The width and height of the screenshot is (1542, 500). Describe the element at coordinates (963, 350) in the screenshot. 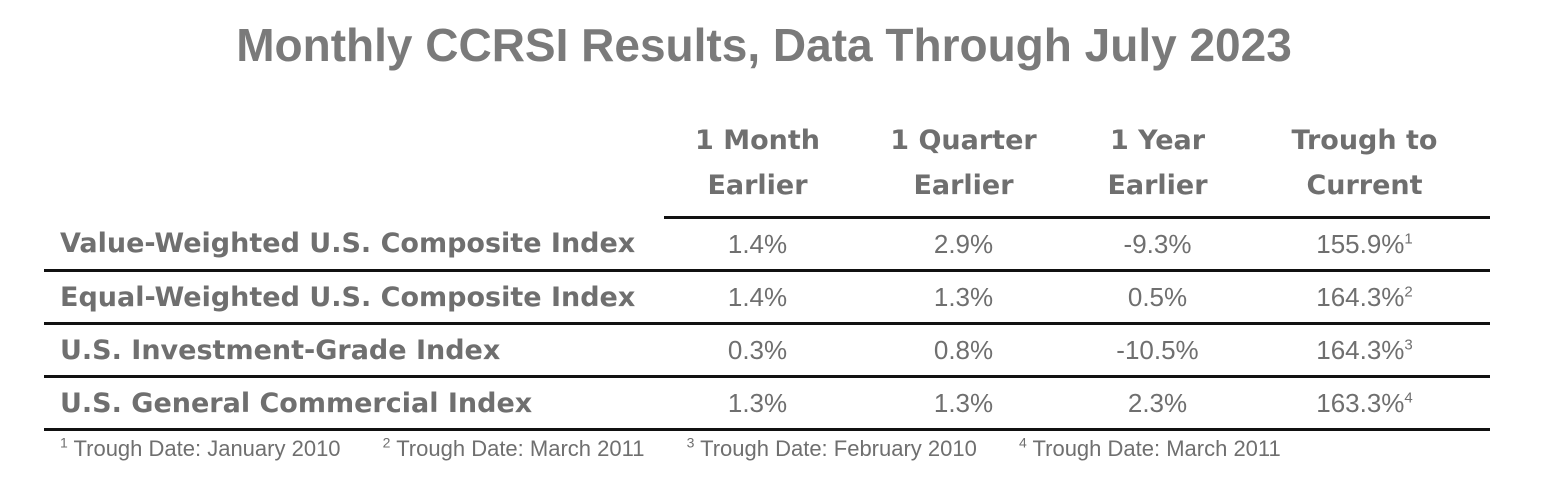

I see `cell-1-quarter: 0.8%` at that location.